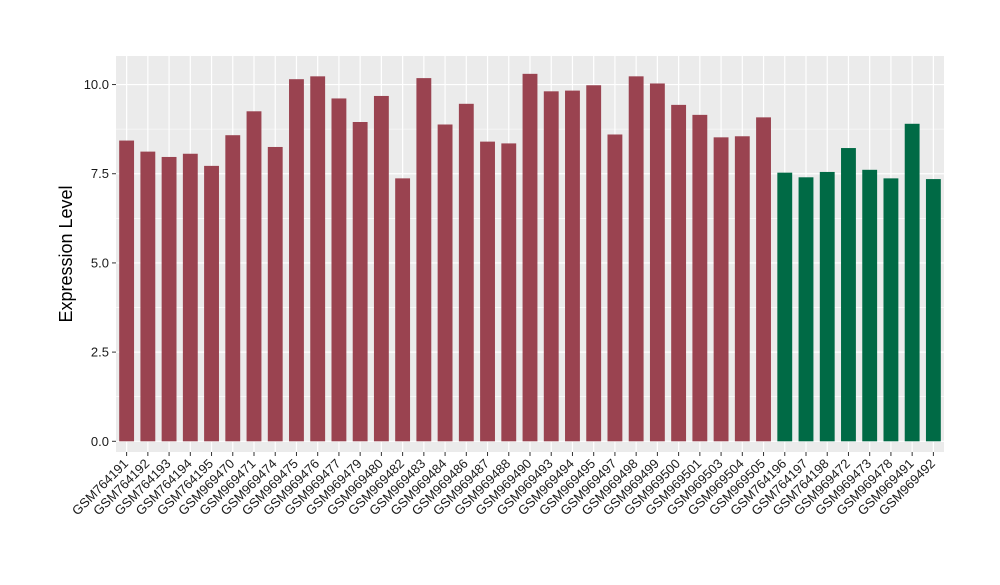 This screenshot has height=585, width=1000. I want to click on bar-gsm969470, so click(233, 288).